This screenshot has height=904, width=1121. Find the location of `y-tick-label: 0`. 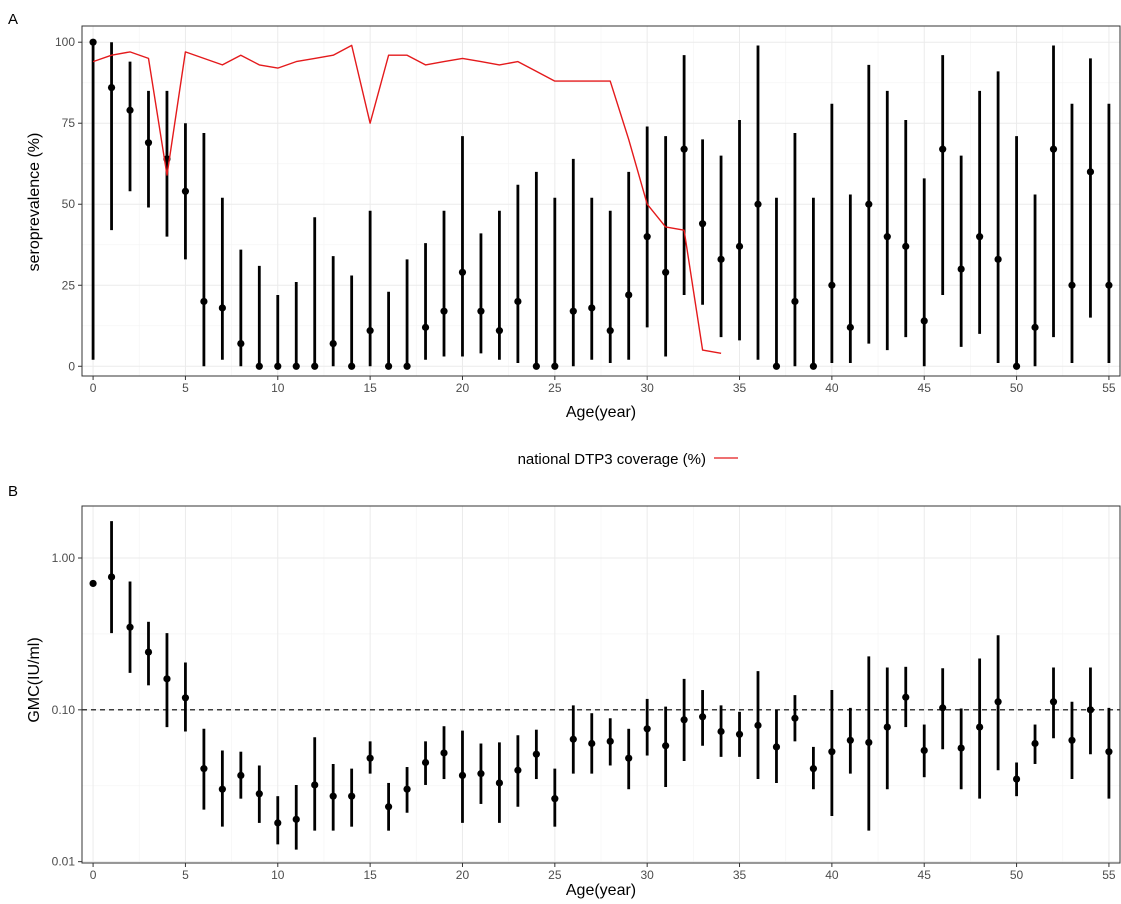

y-tick-label: 0 is located at coordinates (71, 366).